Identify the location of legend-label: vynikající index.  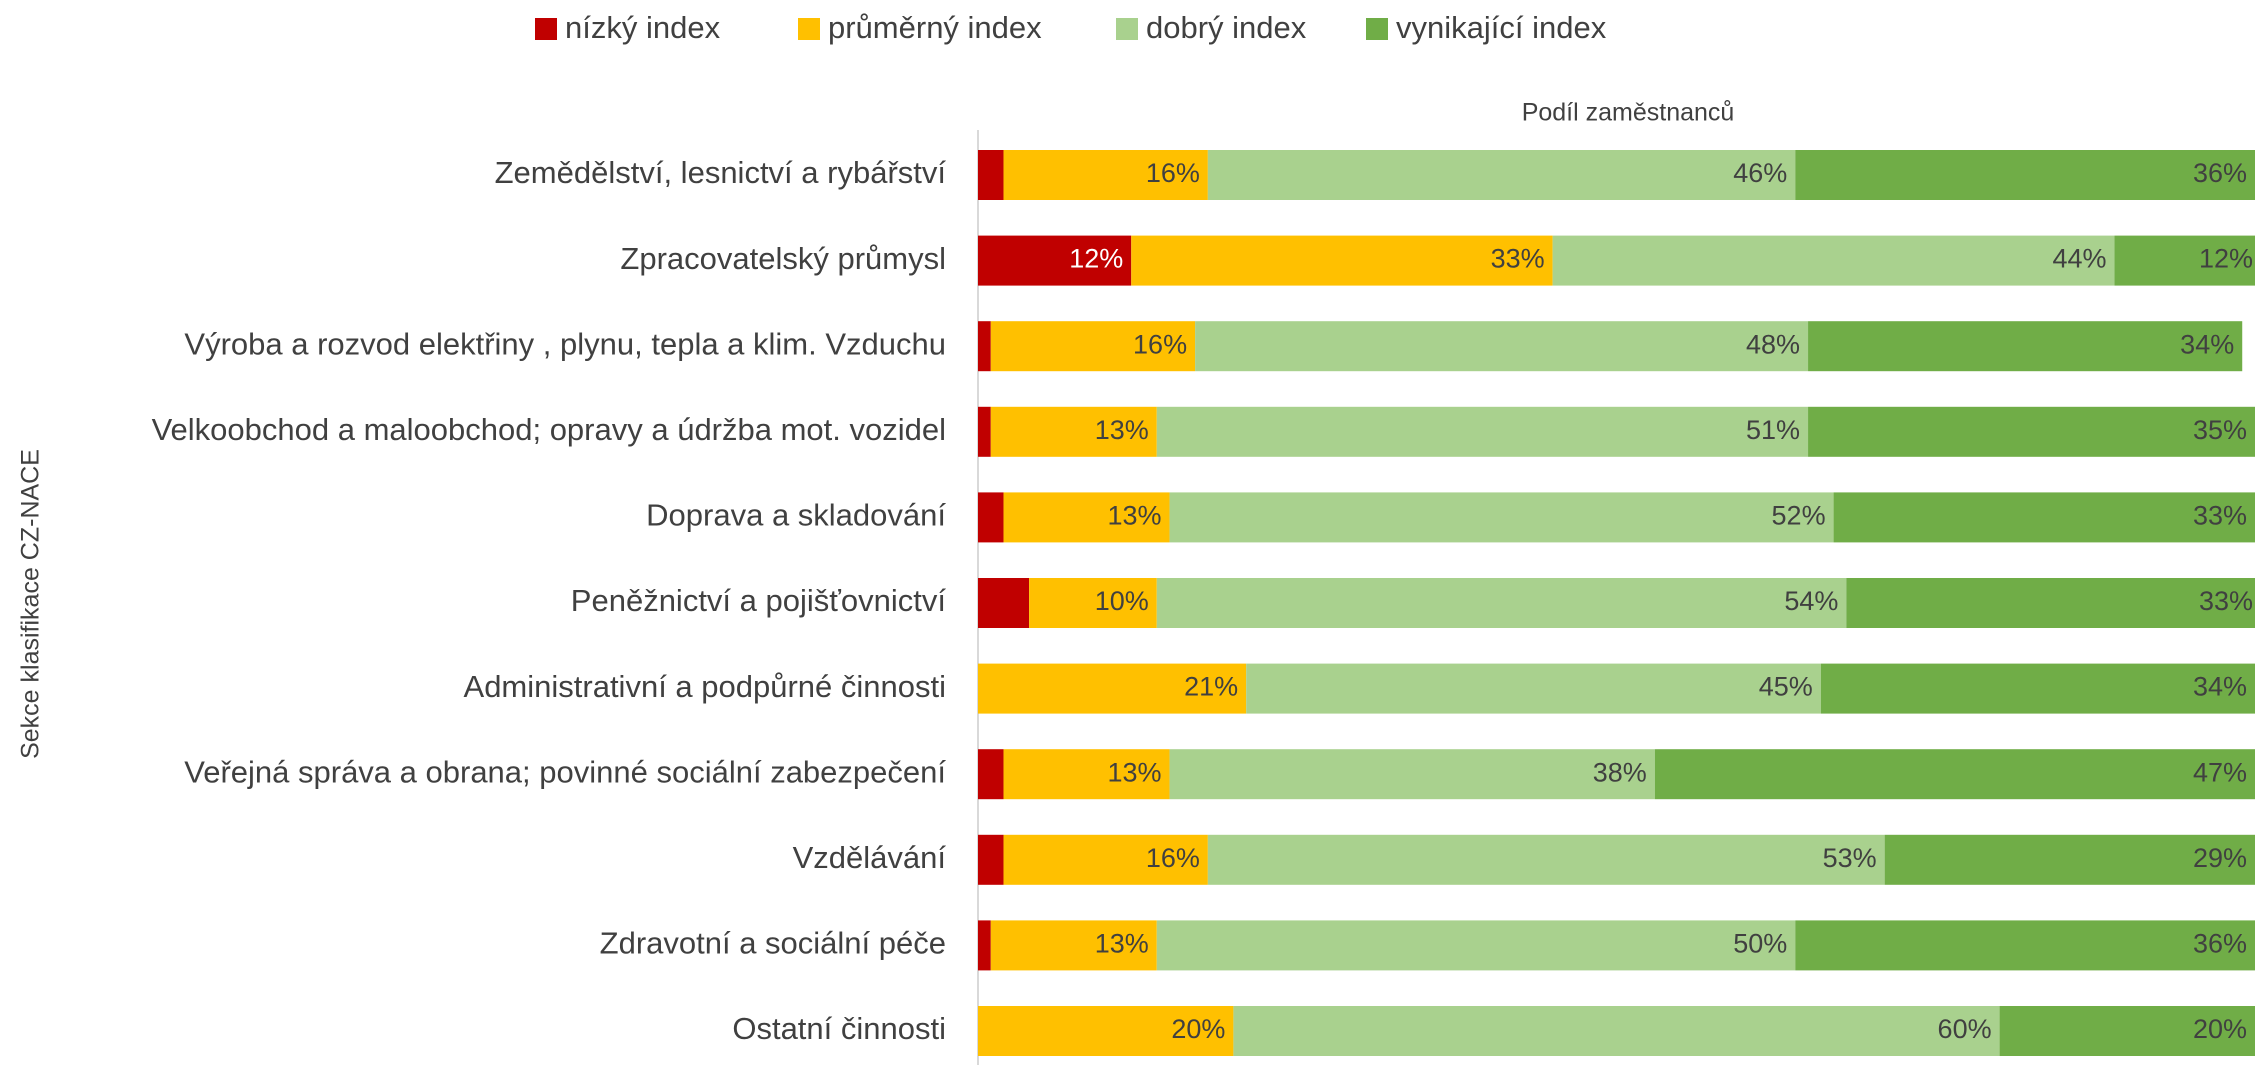
(1501, 27).